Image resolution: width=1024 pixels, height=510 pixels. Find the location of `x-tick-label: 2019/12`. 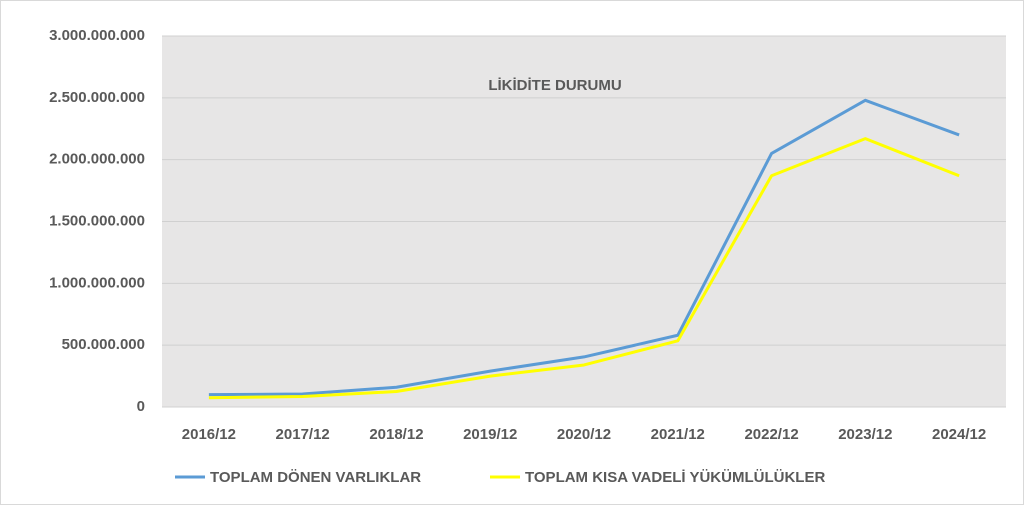

x-tick-label: 2019/12 is located at coordinates (490, 434).